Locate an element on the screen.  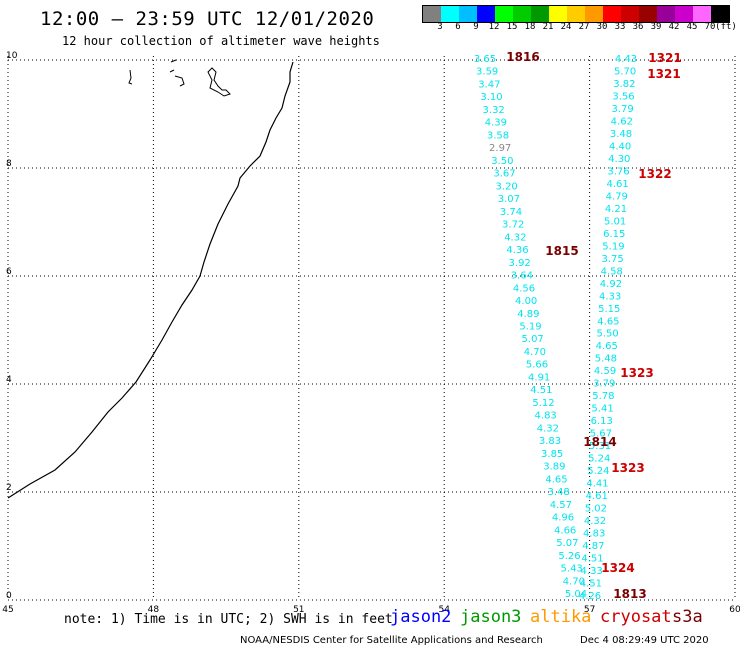
legend-label: 24 is located at coordinates (566, 27).